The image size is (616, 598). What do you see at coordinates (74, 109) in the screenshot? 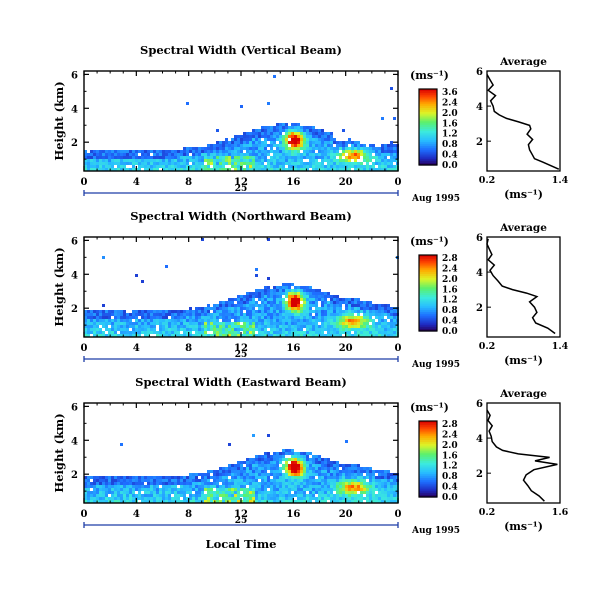
I see `y-tick-label: 4` at bounding box center [74, 109].